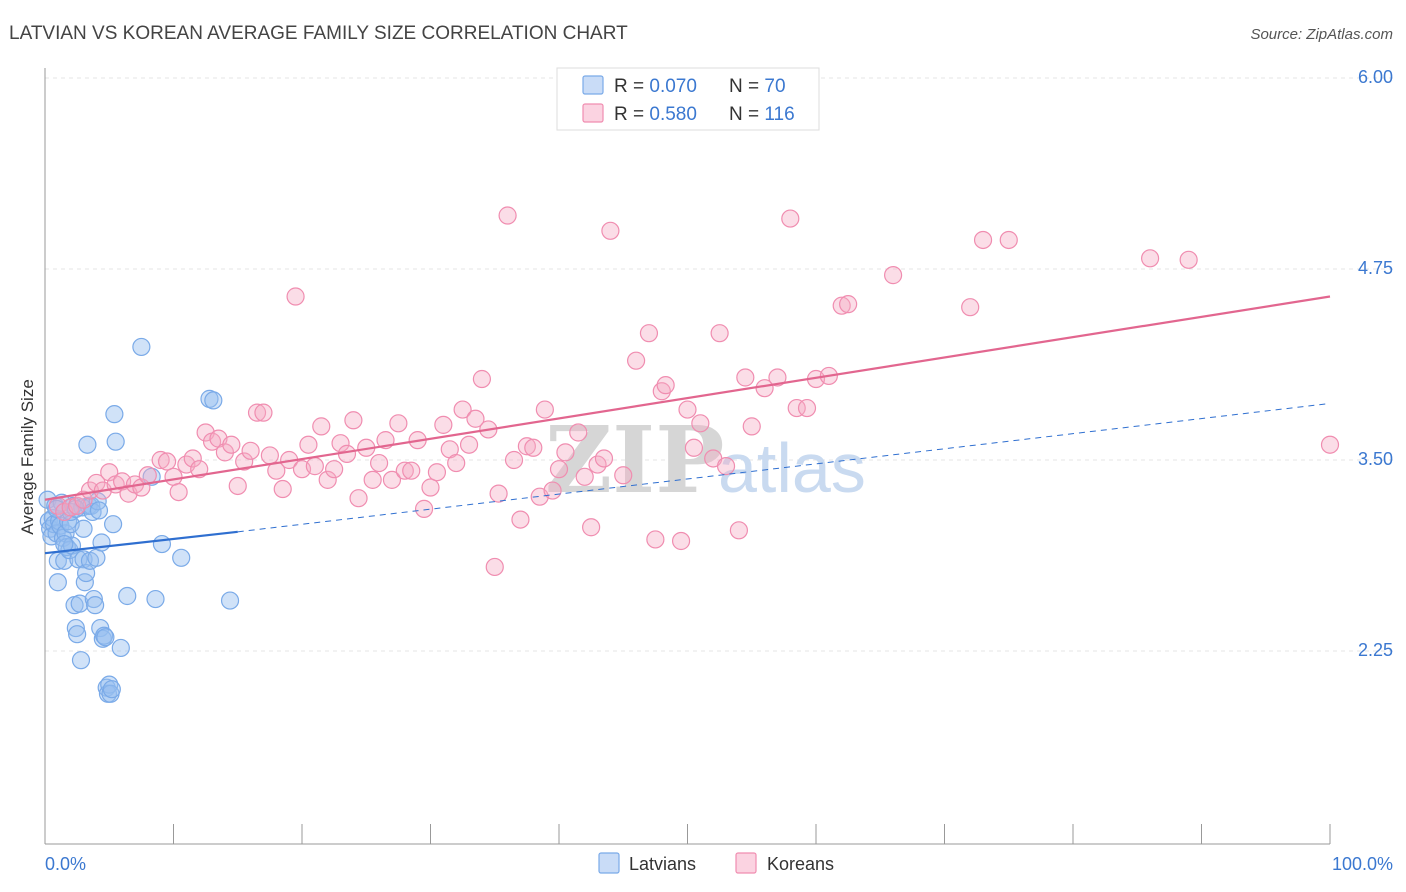 Image resolution: width=1406 pixels, height=892 pixels. What do you see at coordinates (634, 460) in the screenshot?
I see `watermark-zip: ZIP` at bounding box center [634, 460].